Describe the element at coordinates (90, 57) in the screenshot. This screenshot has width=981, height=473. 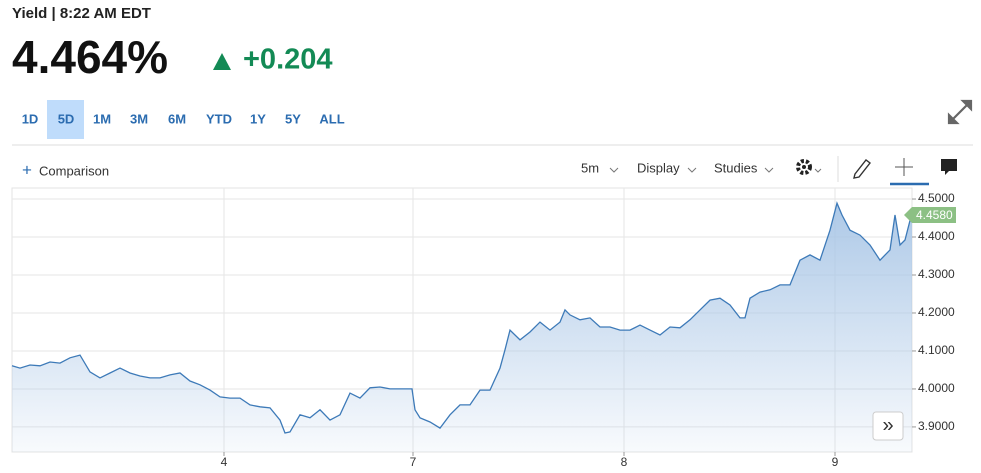
I see `price: 4.464%` at that location.